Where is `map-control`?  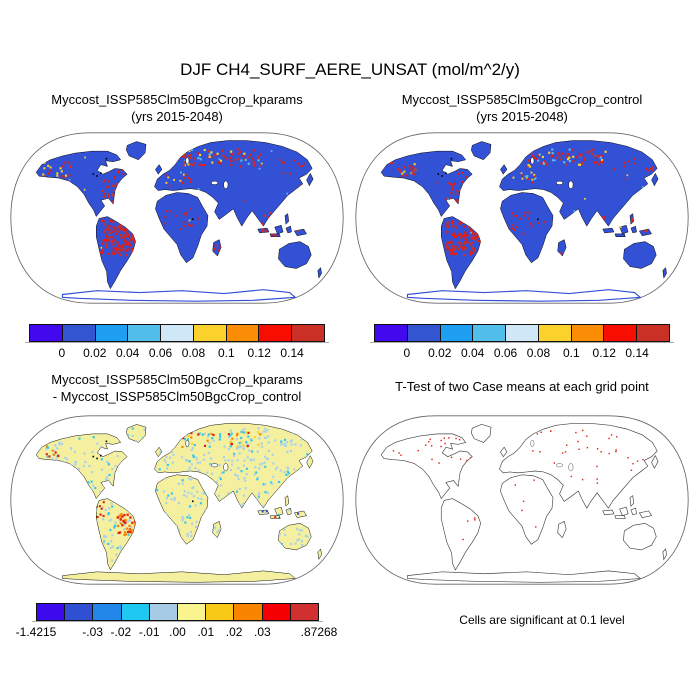
map-control is located at coordinates (522, 218).